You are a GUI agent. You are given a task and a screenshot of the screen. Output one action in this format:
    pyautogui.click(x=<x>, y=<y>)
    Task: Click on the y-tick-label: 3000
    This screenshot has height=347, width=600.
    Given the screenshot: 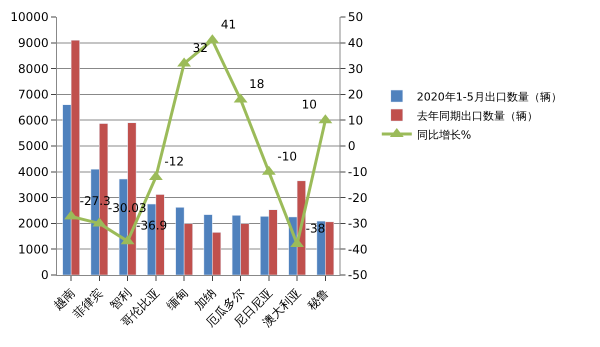 What is the action you would take?
    pyautogui.click(x=33, y=197)
    